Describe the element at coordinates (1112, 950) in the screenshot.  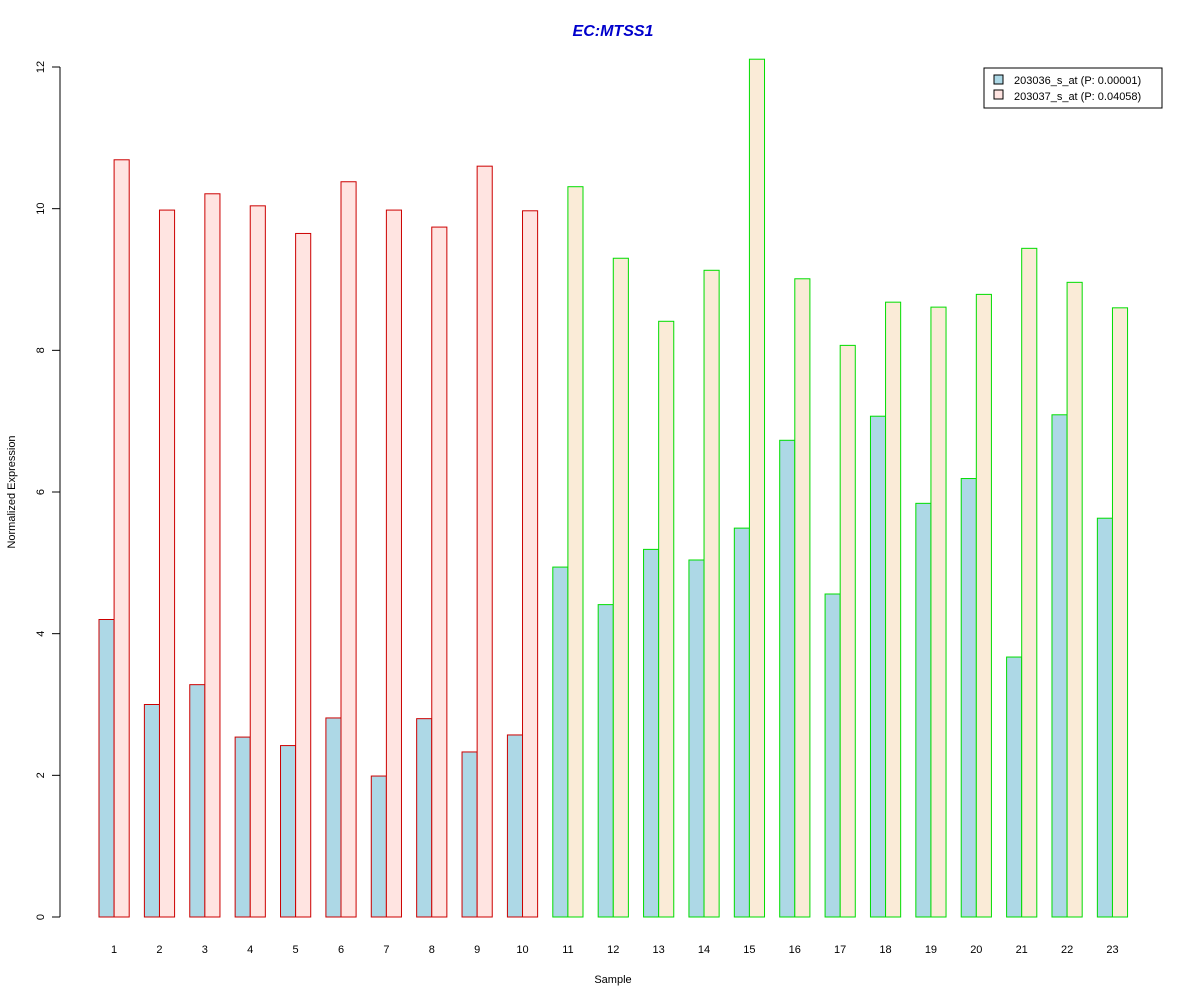
I see `x-tick-label: 23` at that location.